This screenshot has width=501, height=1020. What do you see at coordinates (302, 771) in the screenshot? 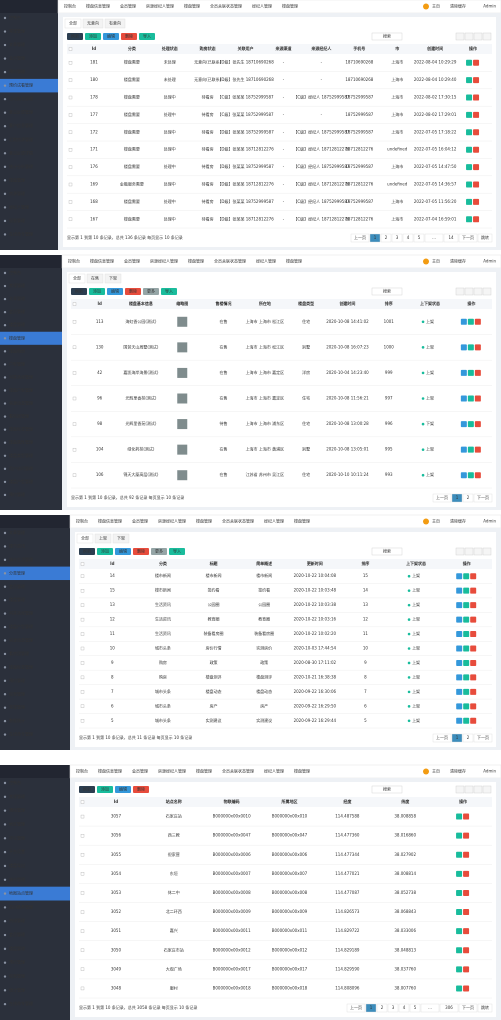
I see `nav-item: 楼盘管理` at bounding box center [302, 771].